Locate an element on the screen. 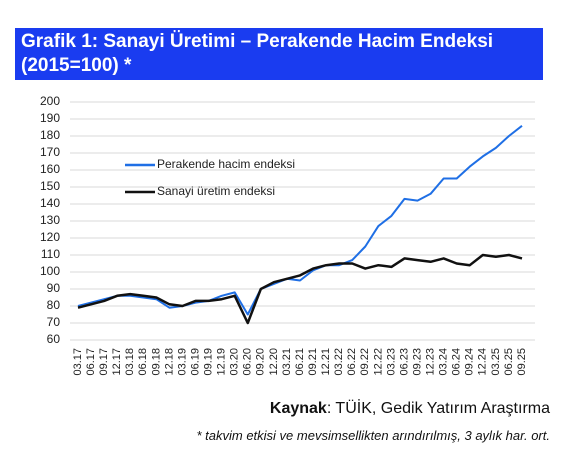  x-tick-label: 03.22 is located at coordinates (339, 362).